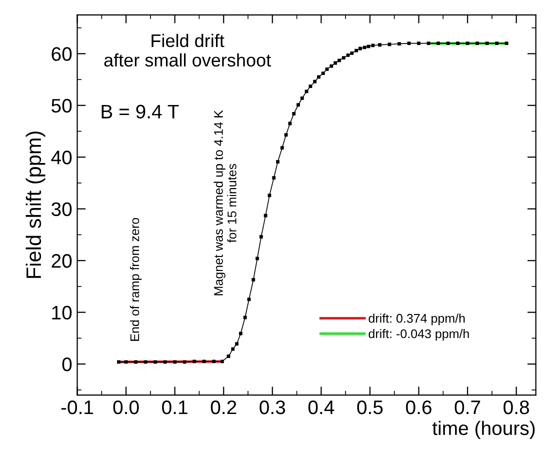  Describe the element at coordinates (370, 407) in the screenshot. I see `x-tick-label: 0.5` at that location.